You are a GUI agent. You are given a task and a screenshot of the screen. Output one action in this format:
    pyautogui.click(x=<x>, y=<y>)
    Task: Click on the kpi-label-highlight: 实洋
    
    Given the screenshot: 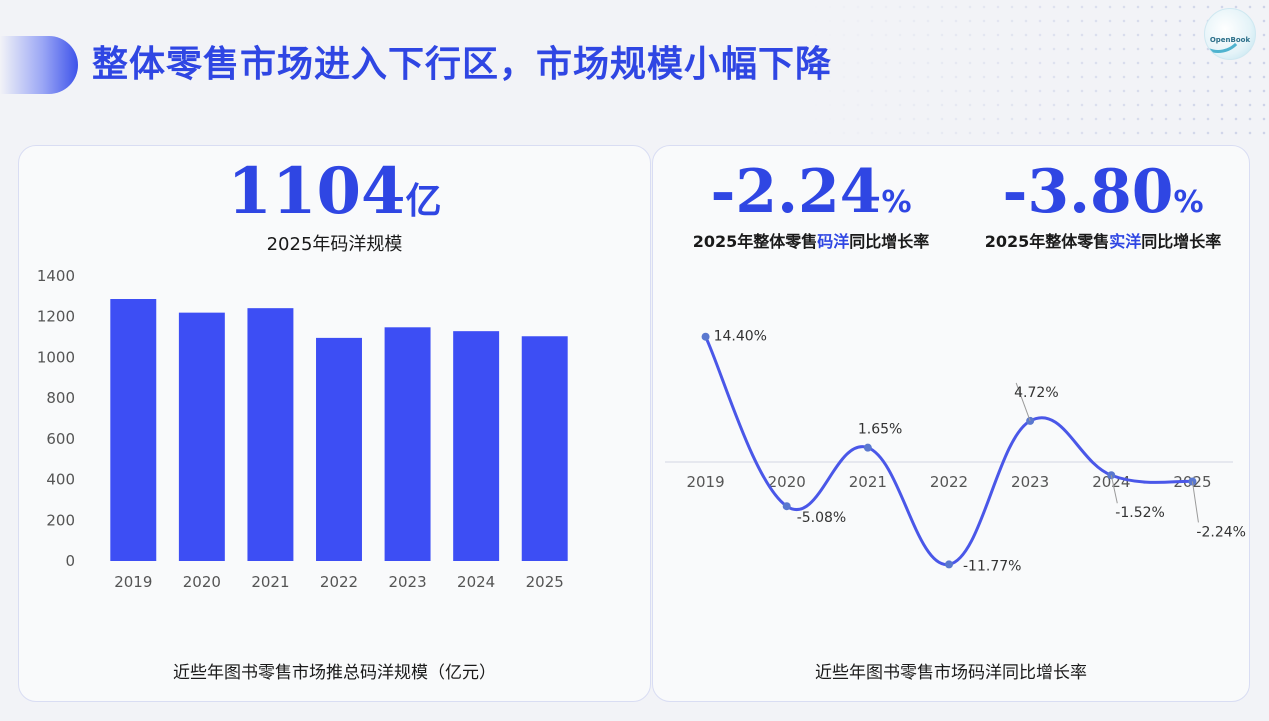 What is the action you would take?
    pyautogui.click(x=1125, y=241)
    